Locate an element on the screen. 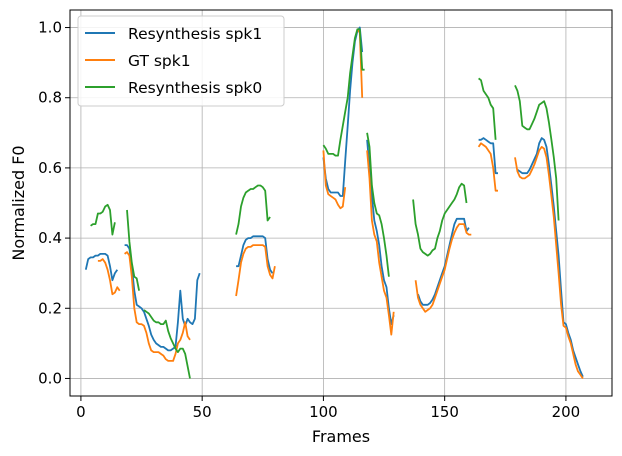  x-tick-label: 50 is located at coordinates (202, 412).